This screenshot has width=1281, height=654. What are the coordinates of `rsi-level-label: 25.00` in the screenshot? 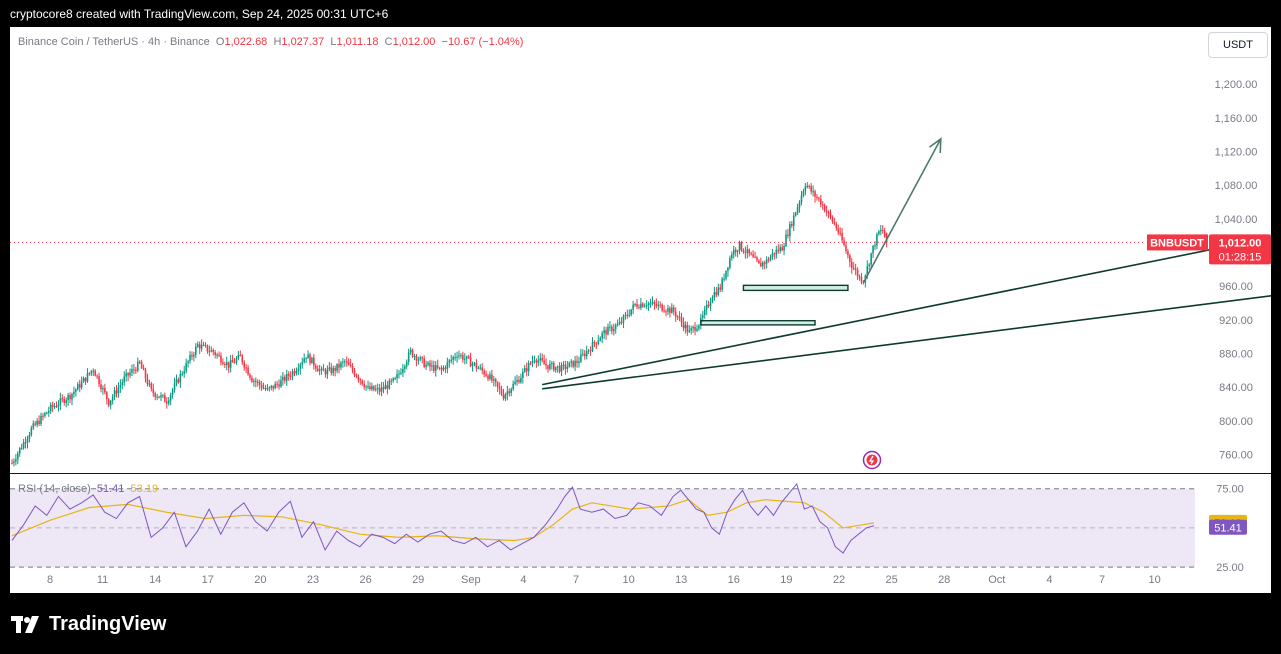 It's located at (1230, 568).